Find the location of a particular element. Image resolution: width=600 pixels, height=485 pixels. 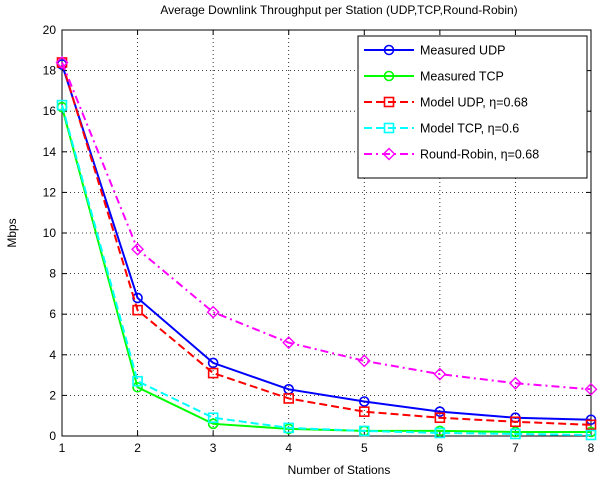

x-axis-label: Number of Stations is located at coordinates (339, 470).